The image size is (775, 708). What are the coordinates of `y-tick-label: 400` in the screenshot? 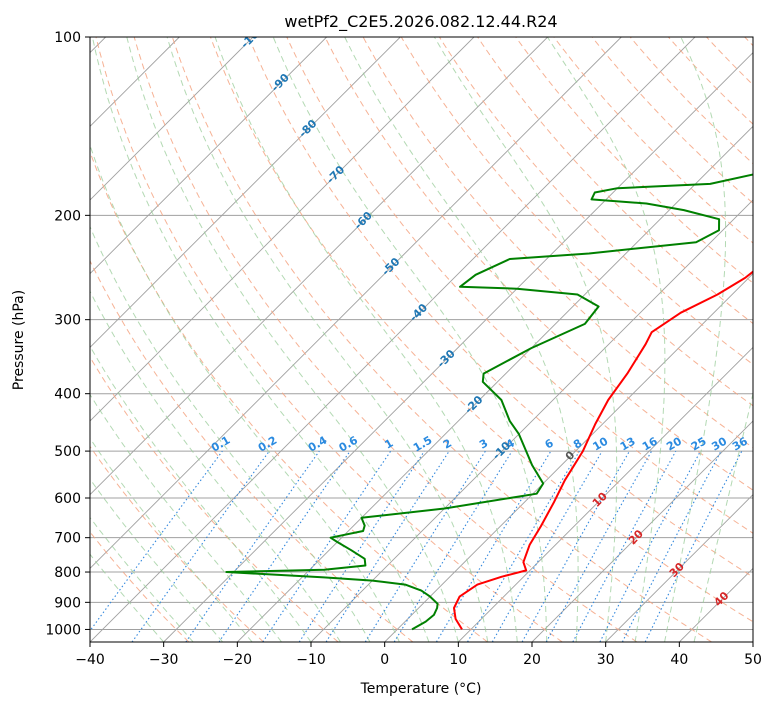 It's located at (67, 395).